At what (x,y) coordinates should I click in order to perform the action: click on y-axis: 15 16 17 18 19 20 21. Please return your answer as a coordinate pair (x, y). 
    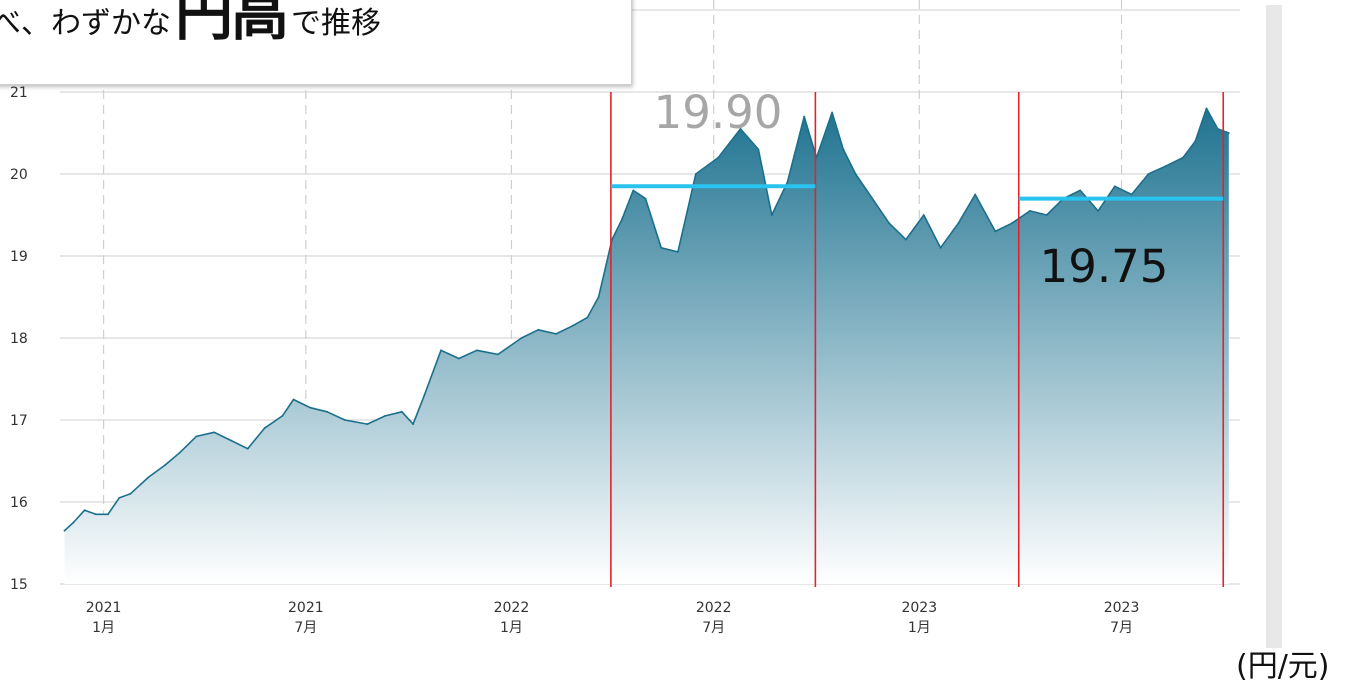
    Looking at the image, I should click on (19, 339).